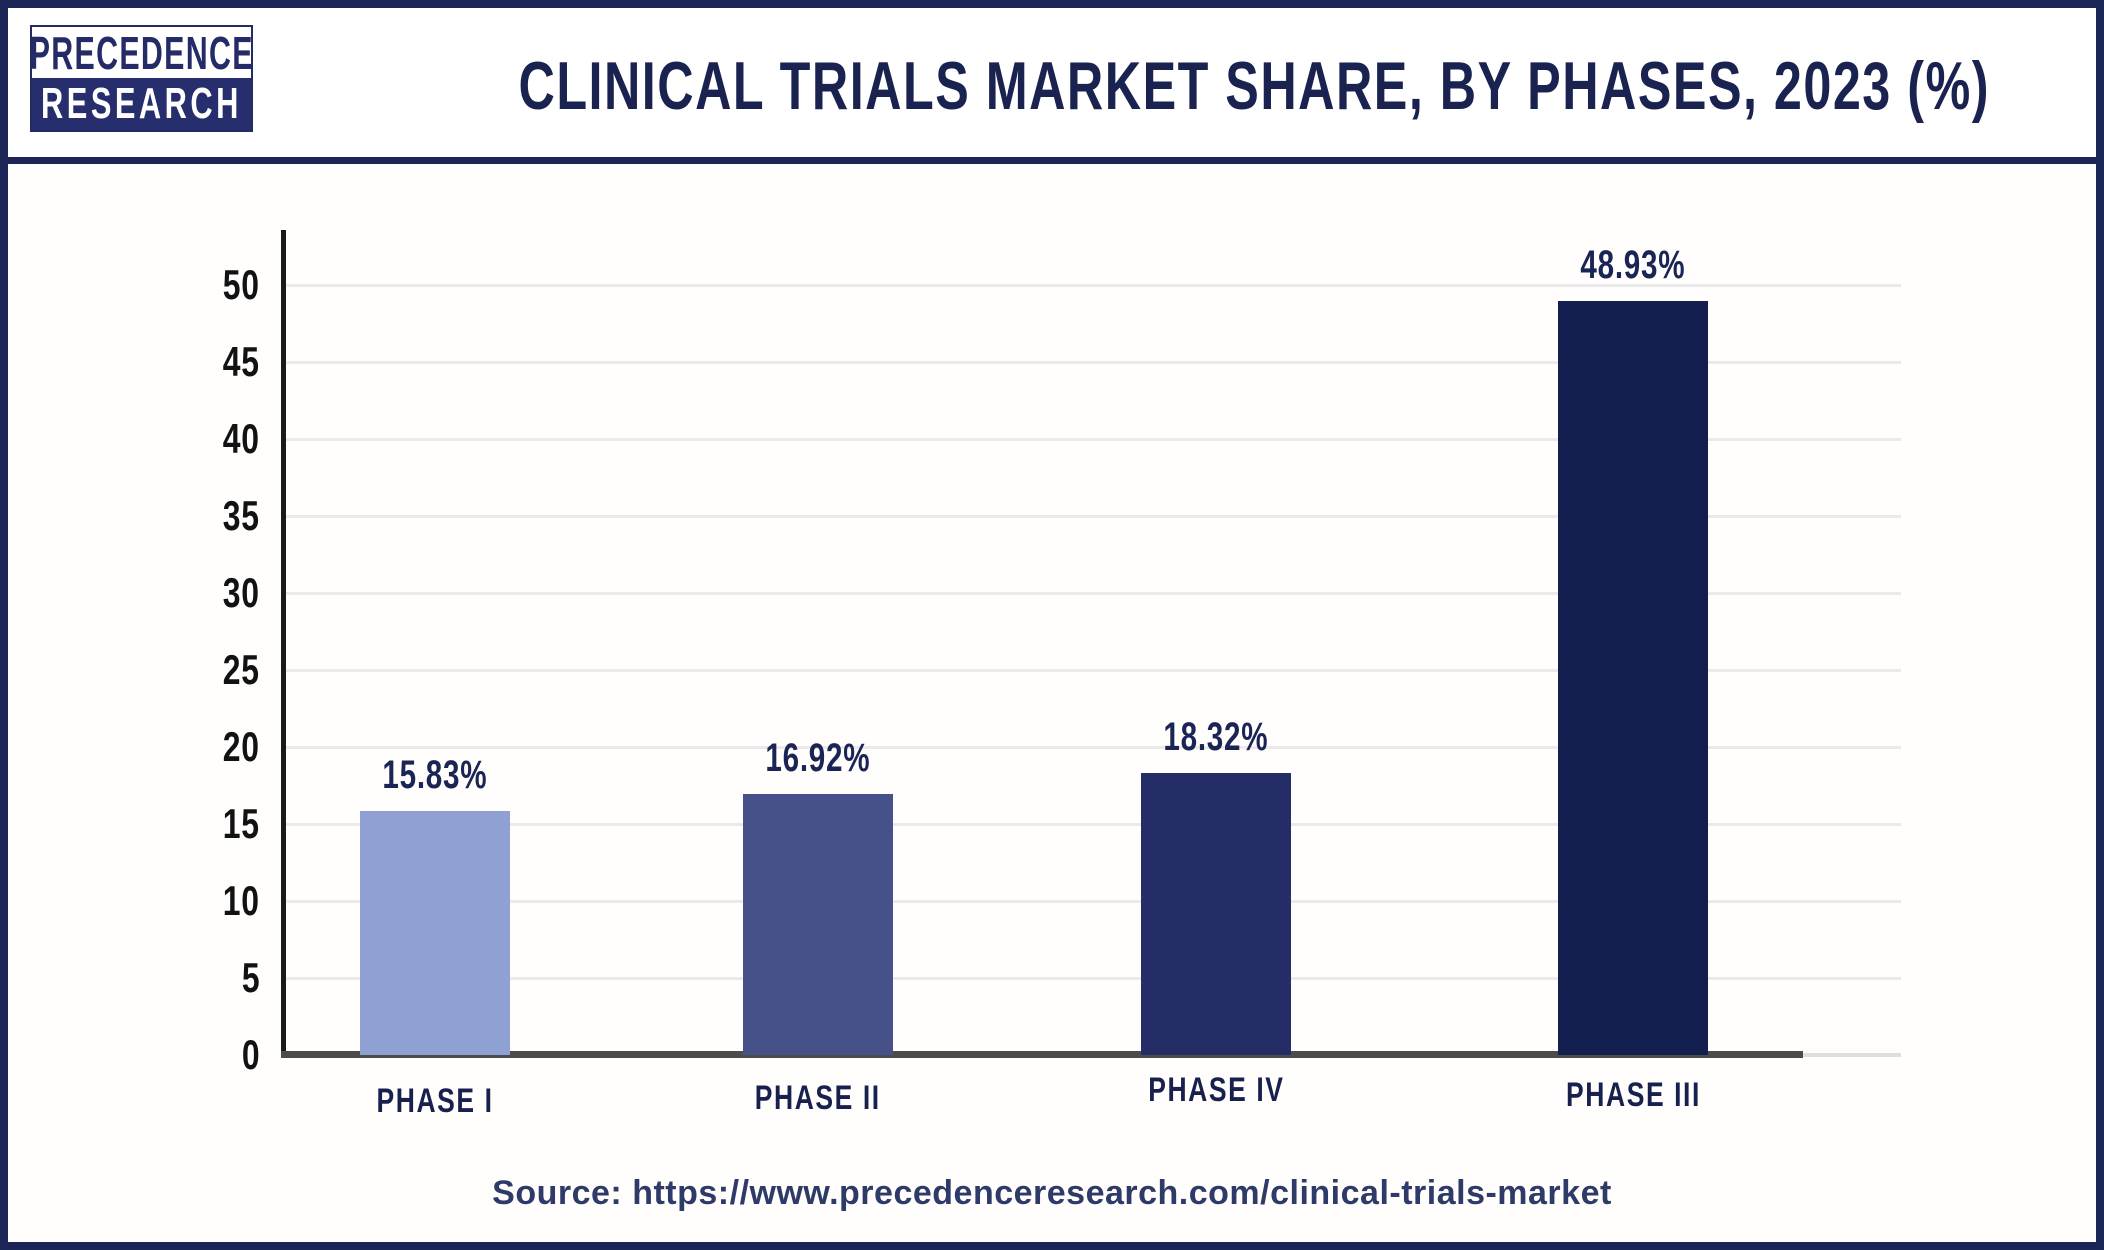  I want to click on logo-top-band: PRECEDENCE, so click(141, 52).